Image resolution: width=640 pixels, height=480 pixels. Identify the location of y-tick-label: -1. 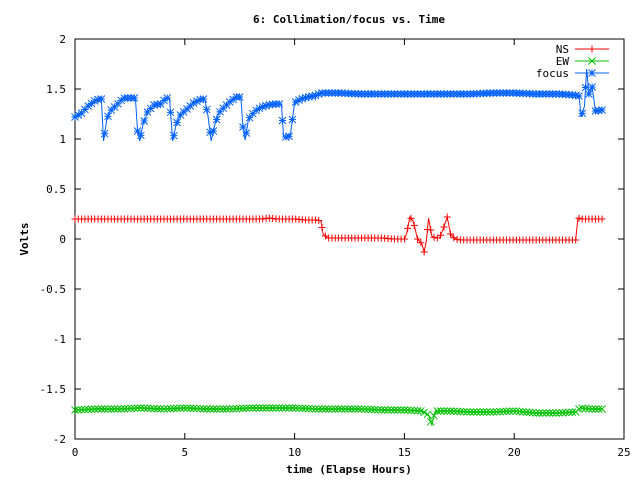
(59, 339).